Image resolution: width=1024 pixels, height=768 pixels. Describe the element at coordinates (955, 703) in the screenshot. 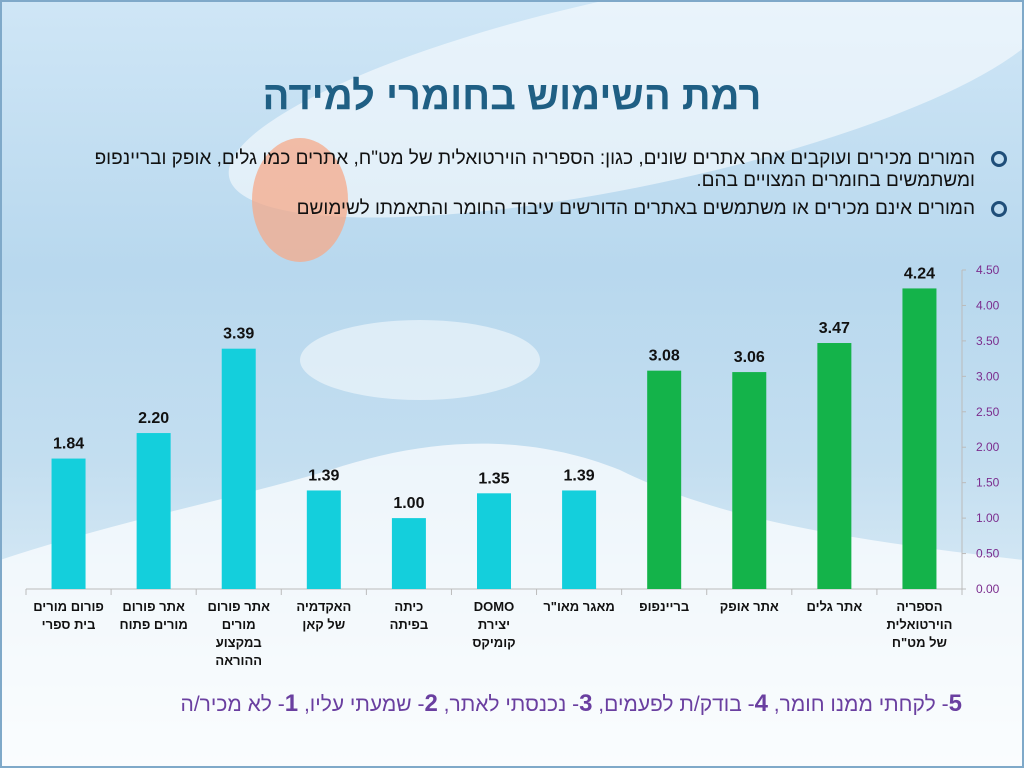

I see `scale-number: 5` at that location.